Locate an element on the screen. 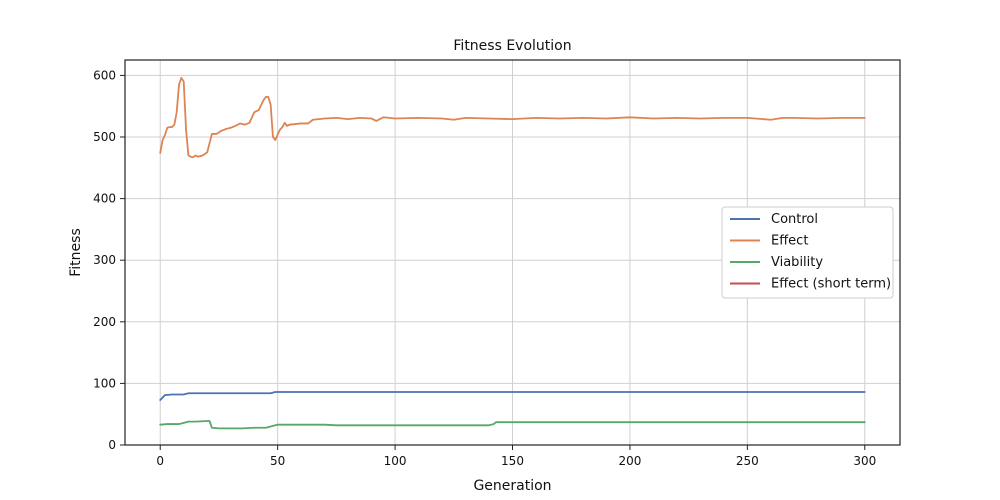 This screenshot has height=500, width=1000. x-tick-label: 300 is located at coordinates (864, 461).